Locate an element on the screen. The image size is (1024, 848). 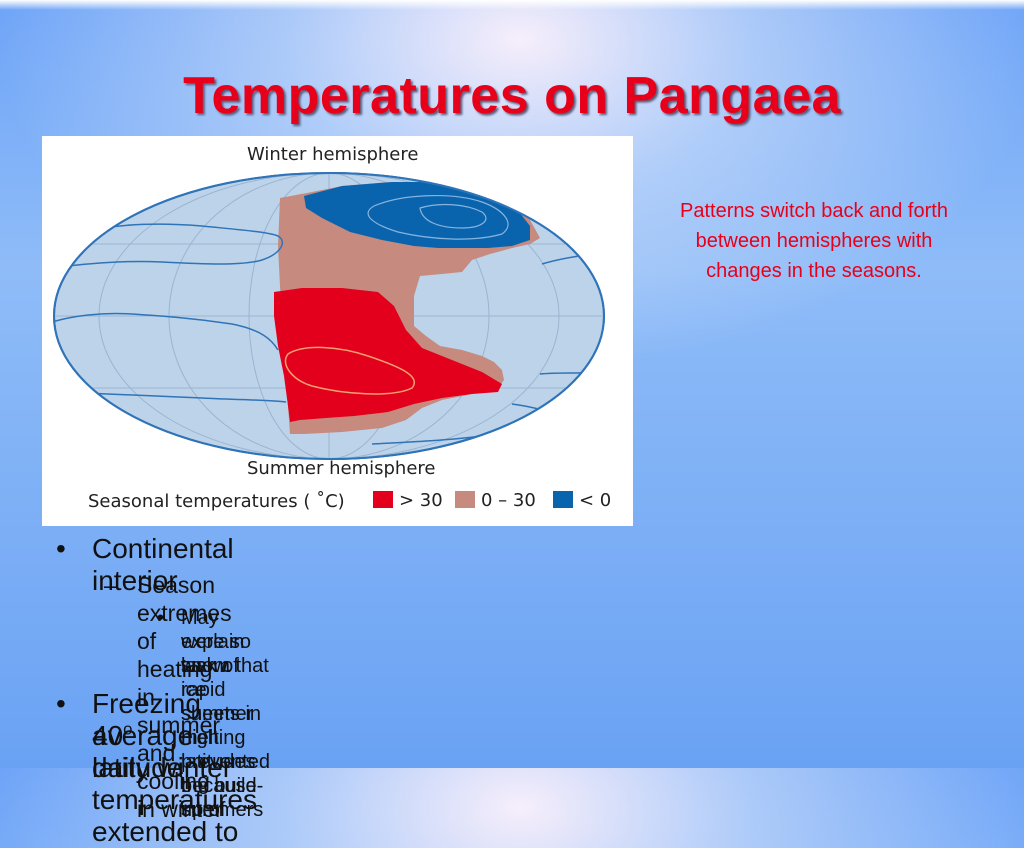
bullet-continental-interior: Continental interior is located at coordinates (163, 564).